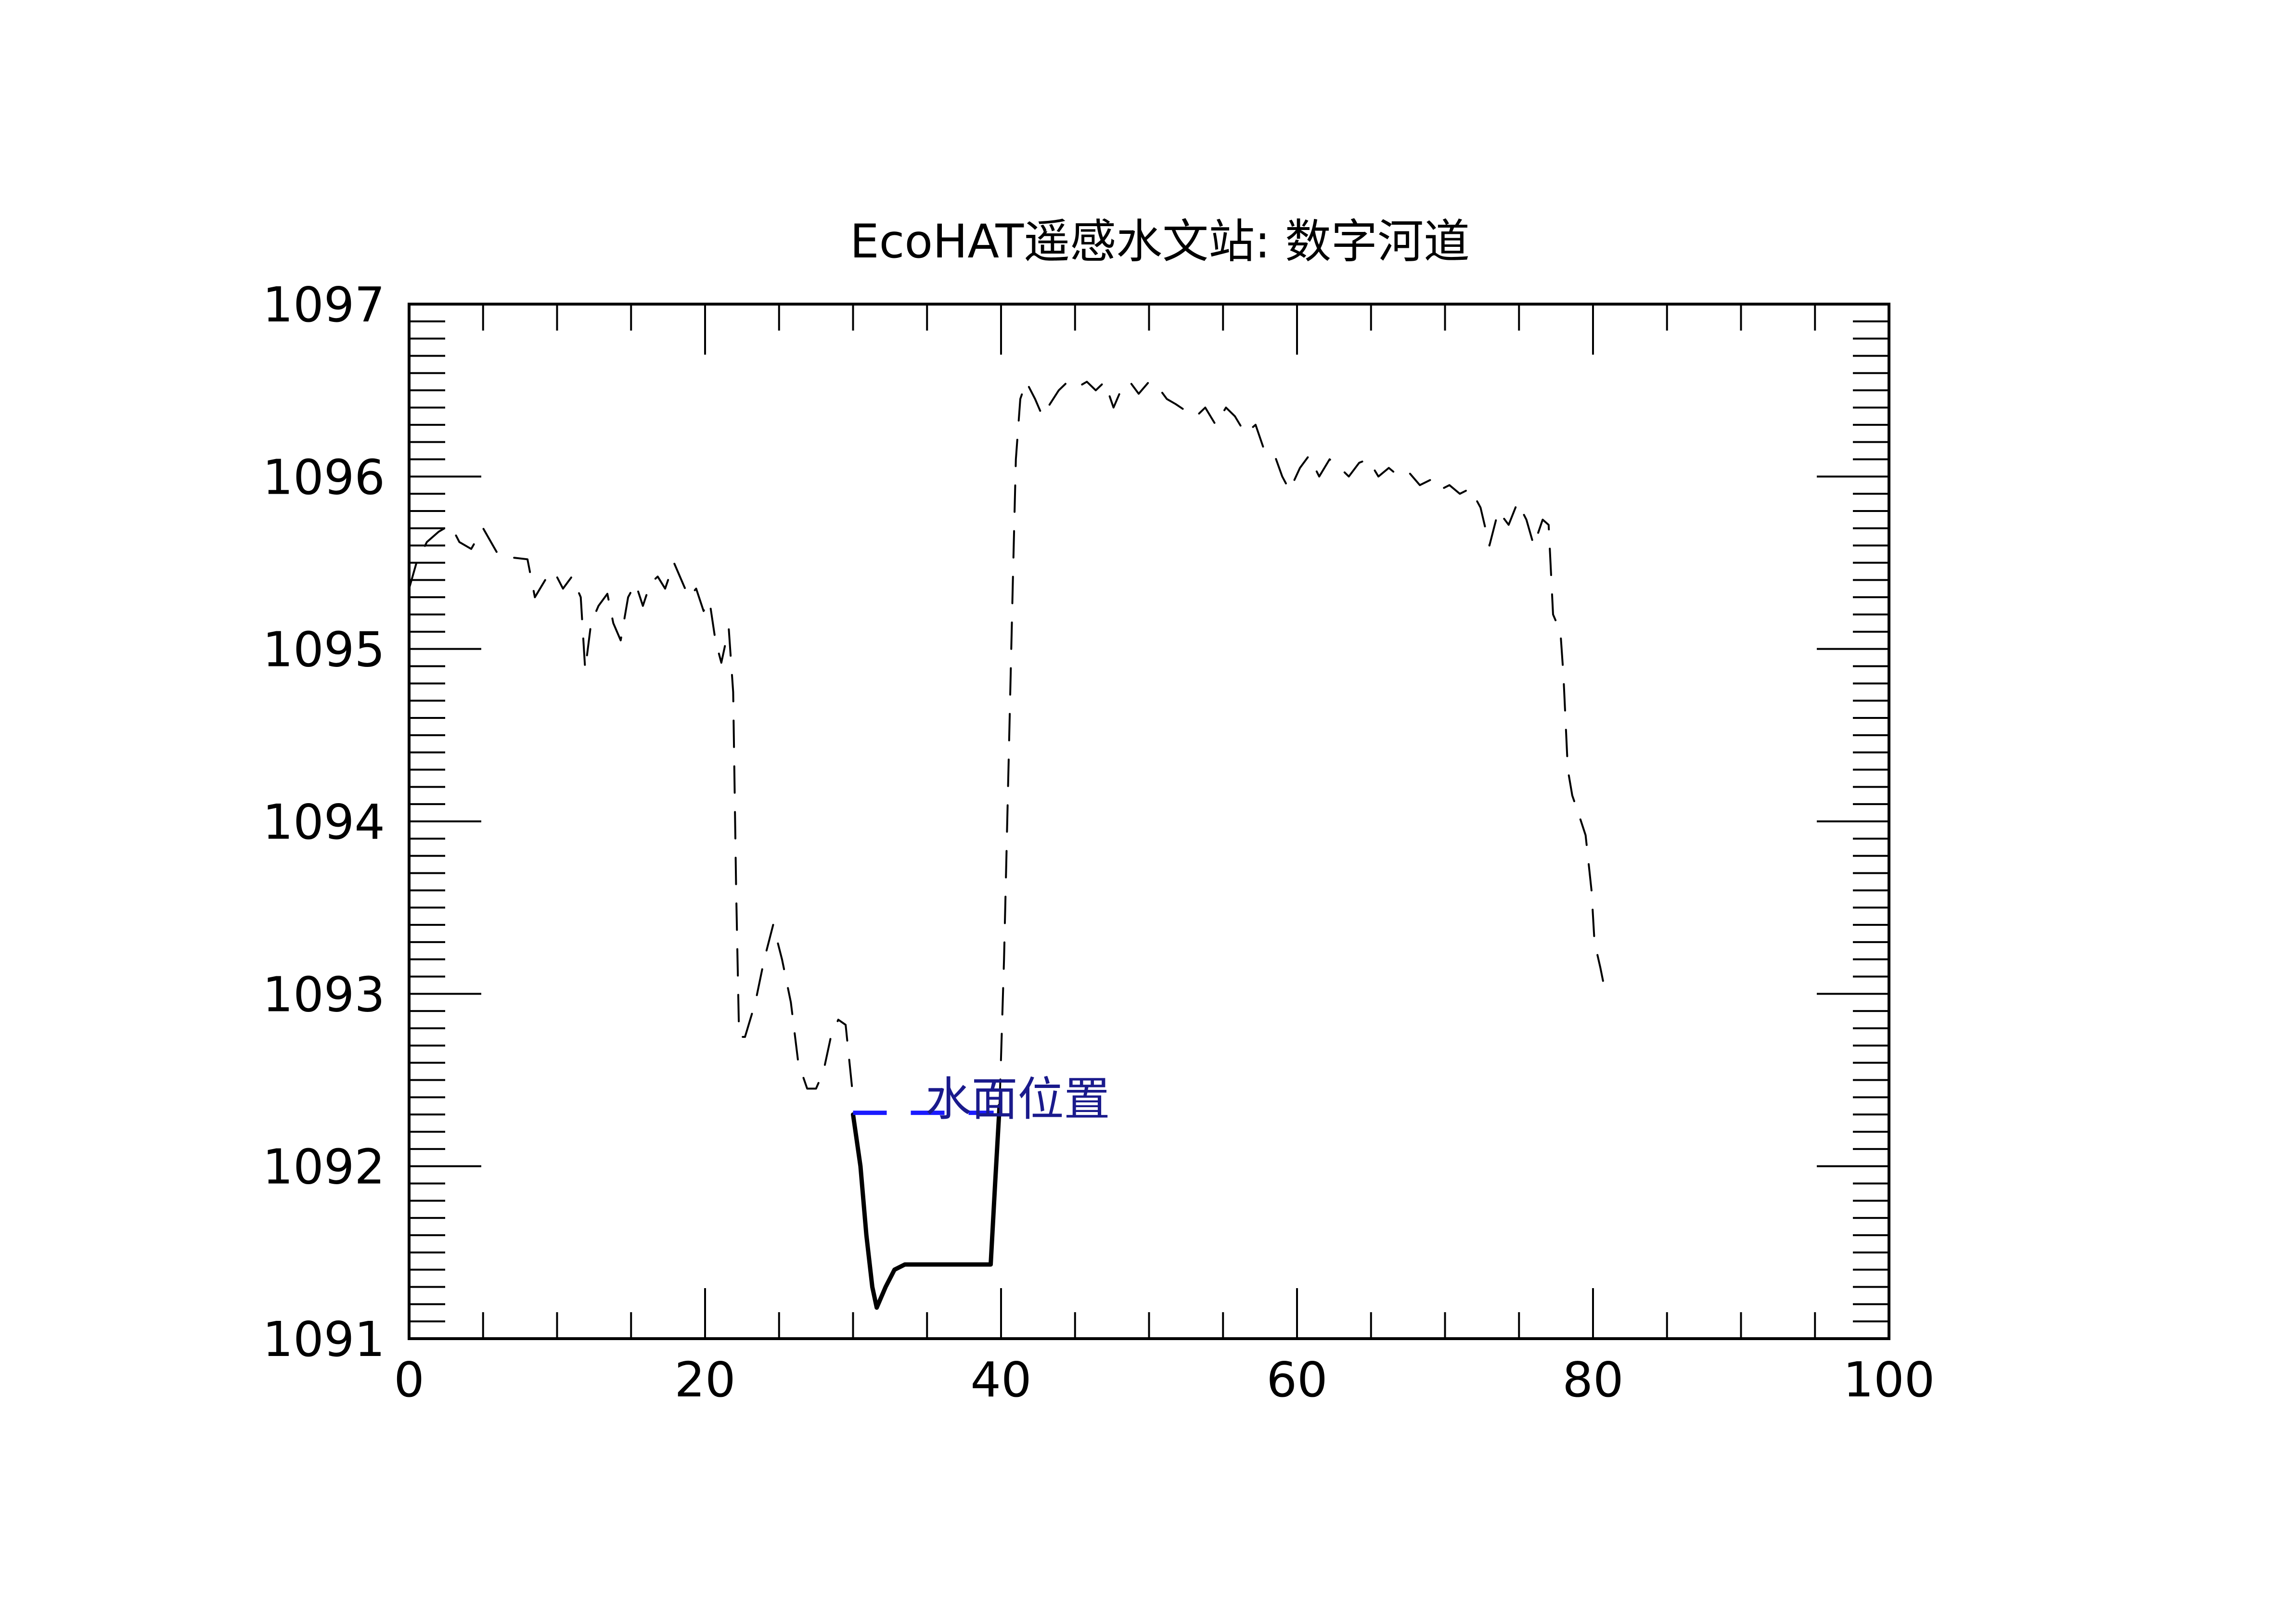 This screenshot has width=2274, height=1624. I want to click on x-tick-label: 100, so click(1889, 1380).